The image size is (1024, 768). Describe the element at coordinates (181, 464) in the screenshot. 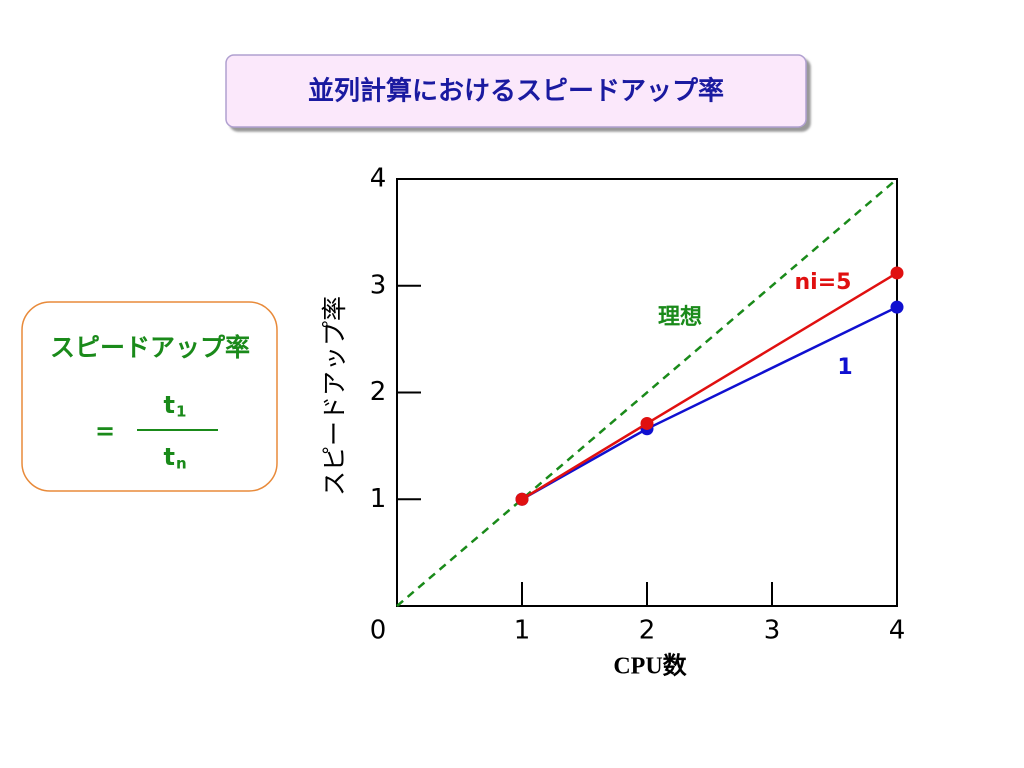

I see `denominator-sub: n` at that location.